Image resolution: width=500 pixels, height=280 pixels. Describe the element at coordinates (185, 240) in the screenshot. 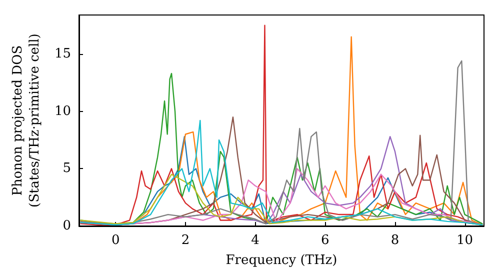

I see `x-tick-label: 2` at that location.